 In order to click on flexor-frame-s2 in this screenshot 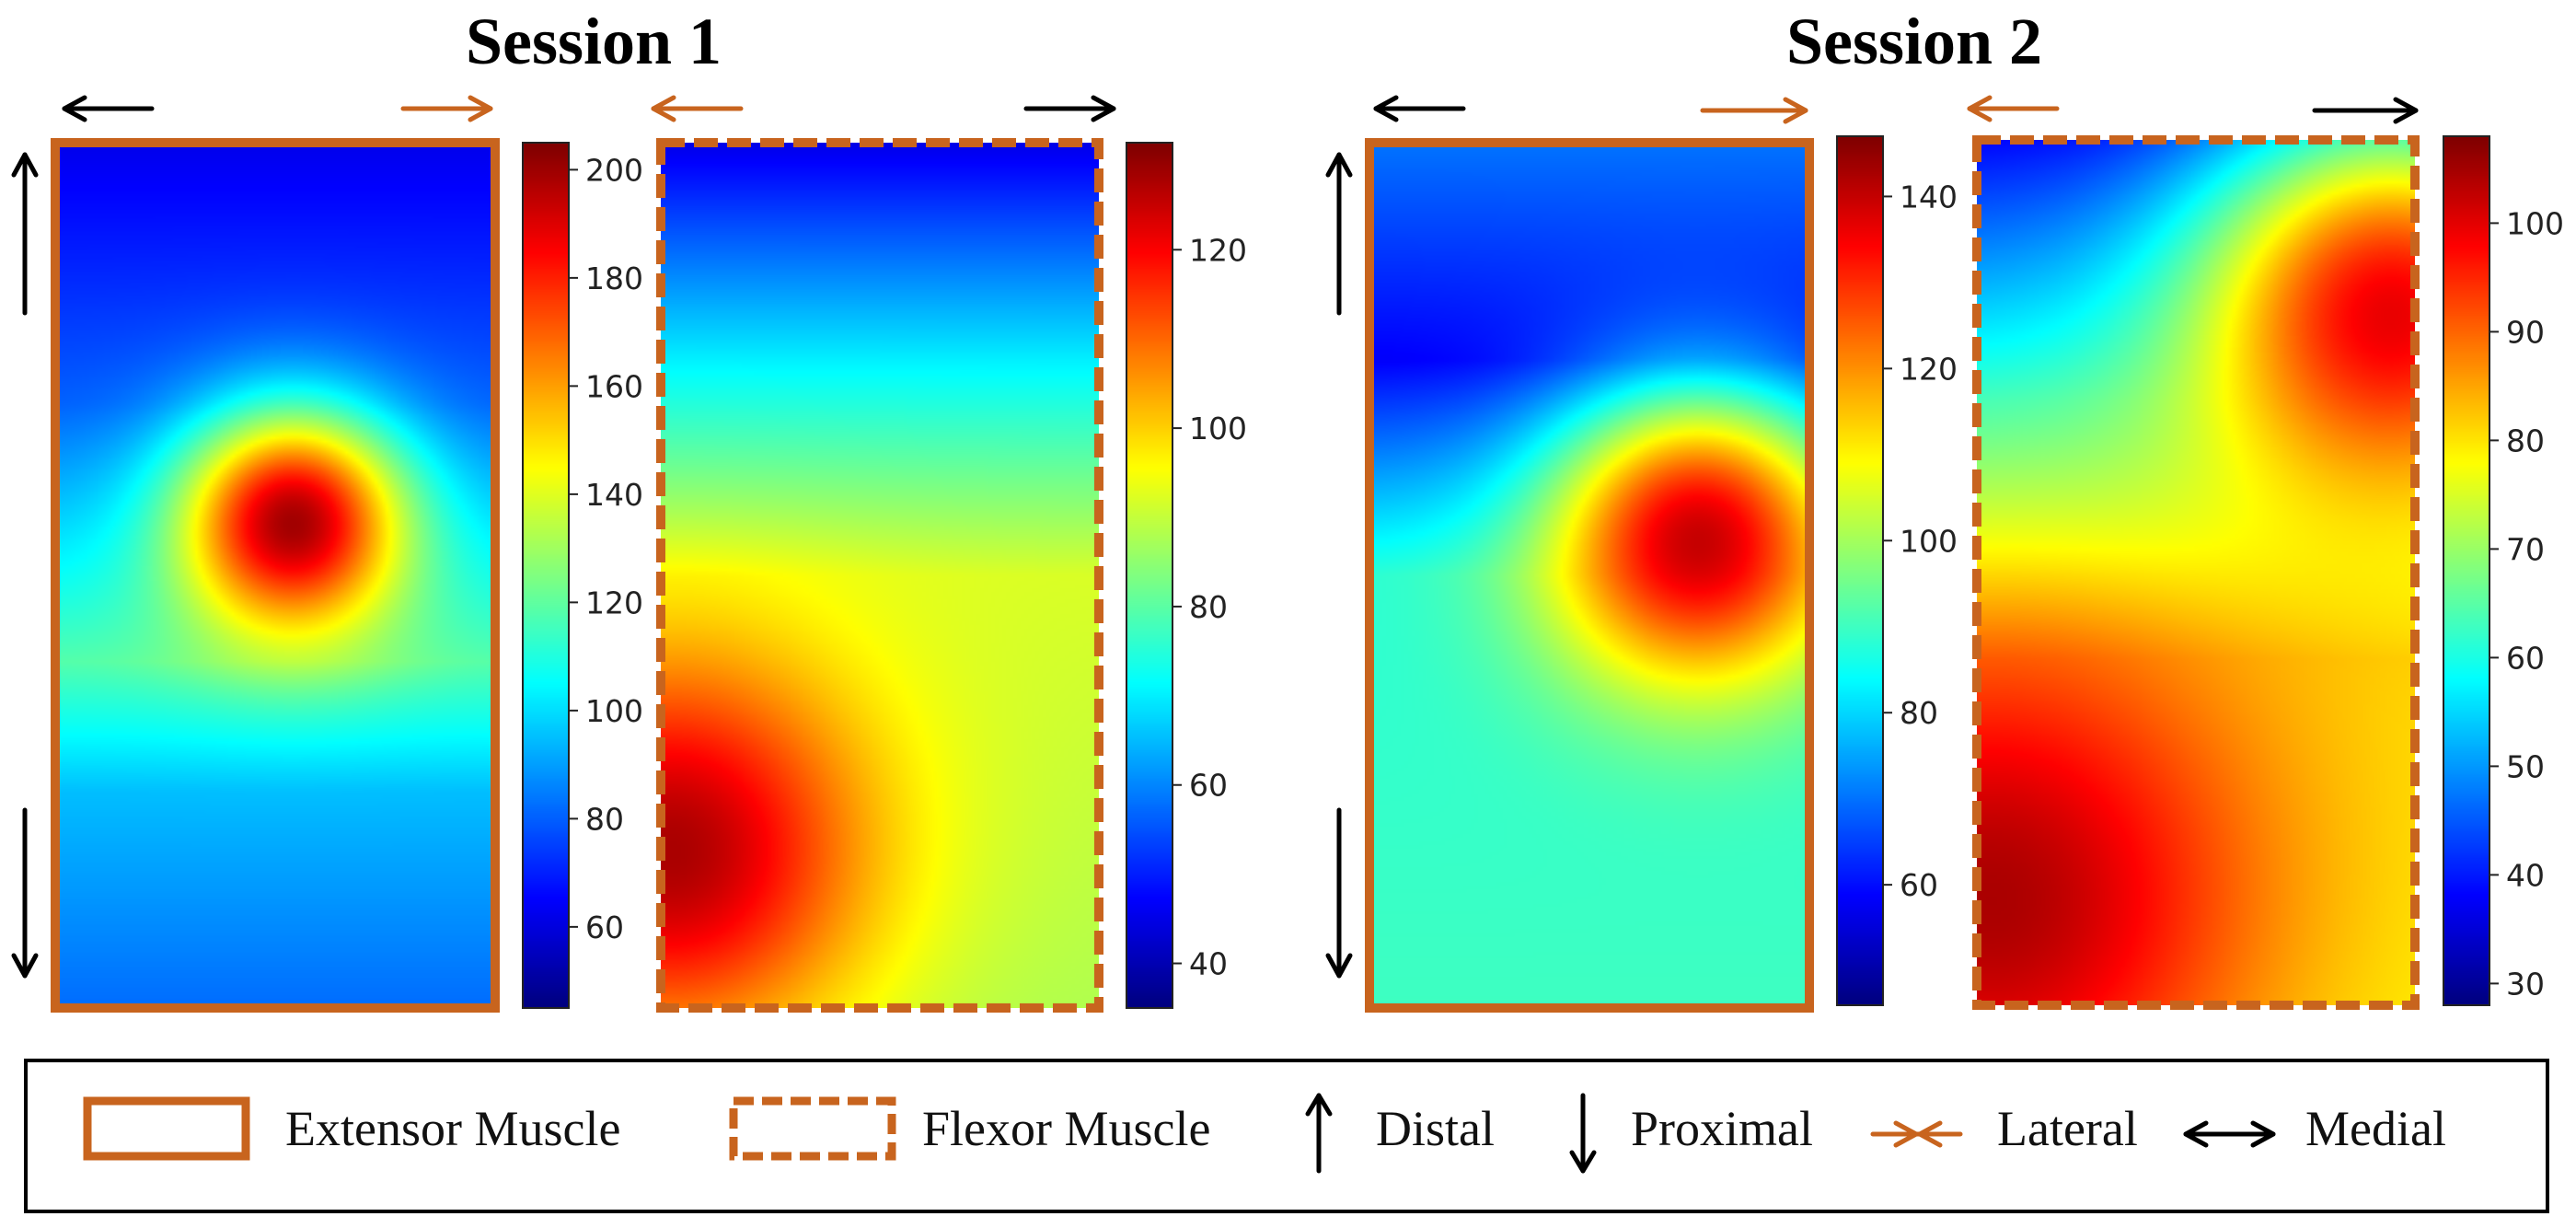, I will do `click(2196, 572)`.